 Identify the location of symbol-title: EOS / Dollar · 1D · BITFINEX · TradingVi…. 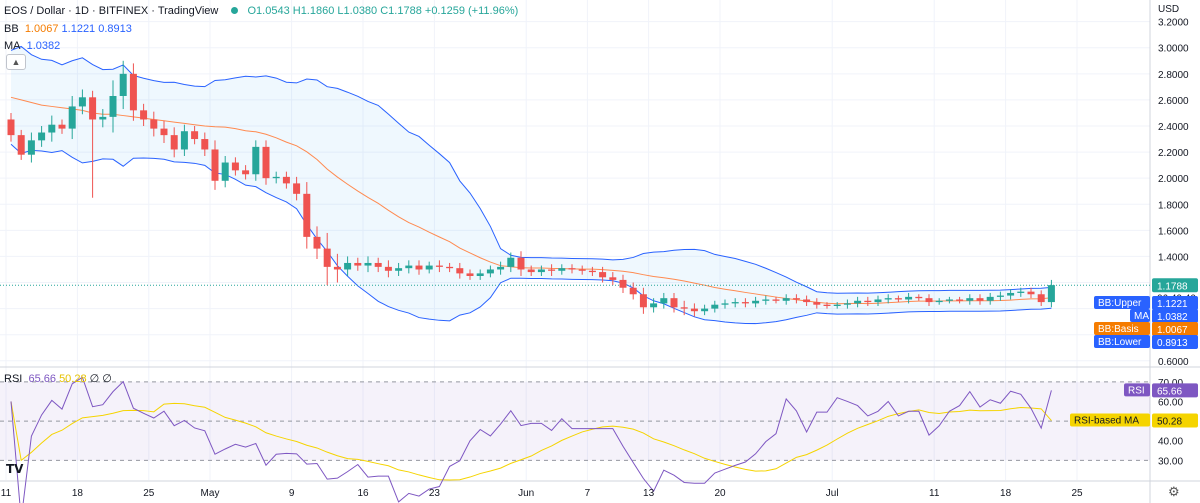
(111, 11).